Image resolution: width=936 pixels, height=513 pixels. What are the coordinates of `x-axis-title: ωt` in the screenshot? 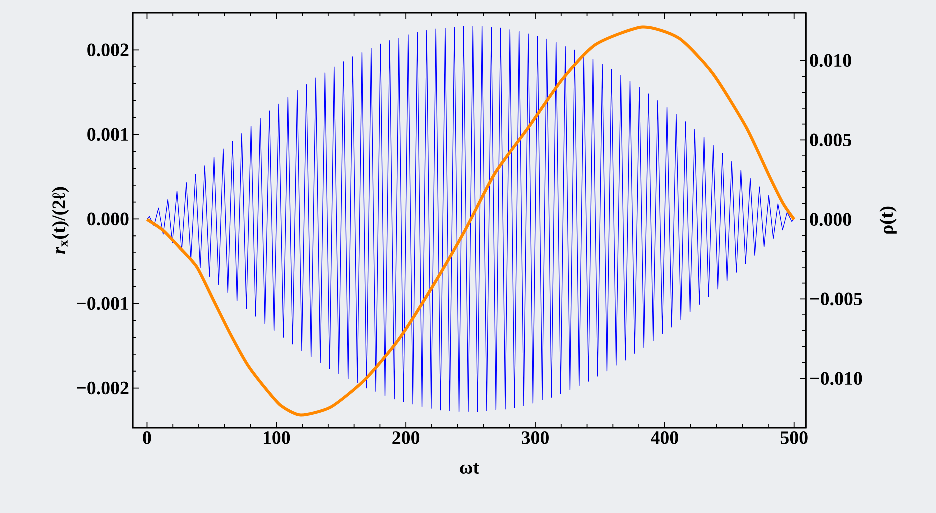 It's located at (470, 468).